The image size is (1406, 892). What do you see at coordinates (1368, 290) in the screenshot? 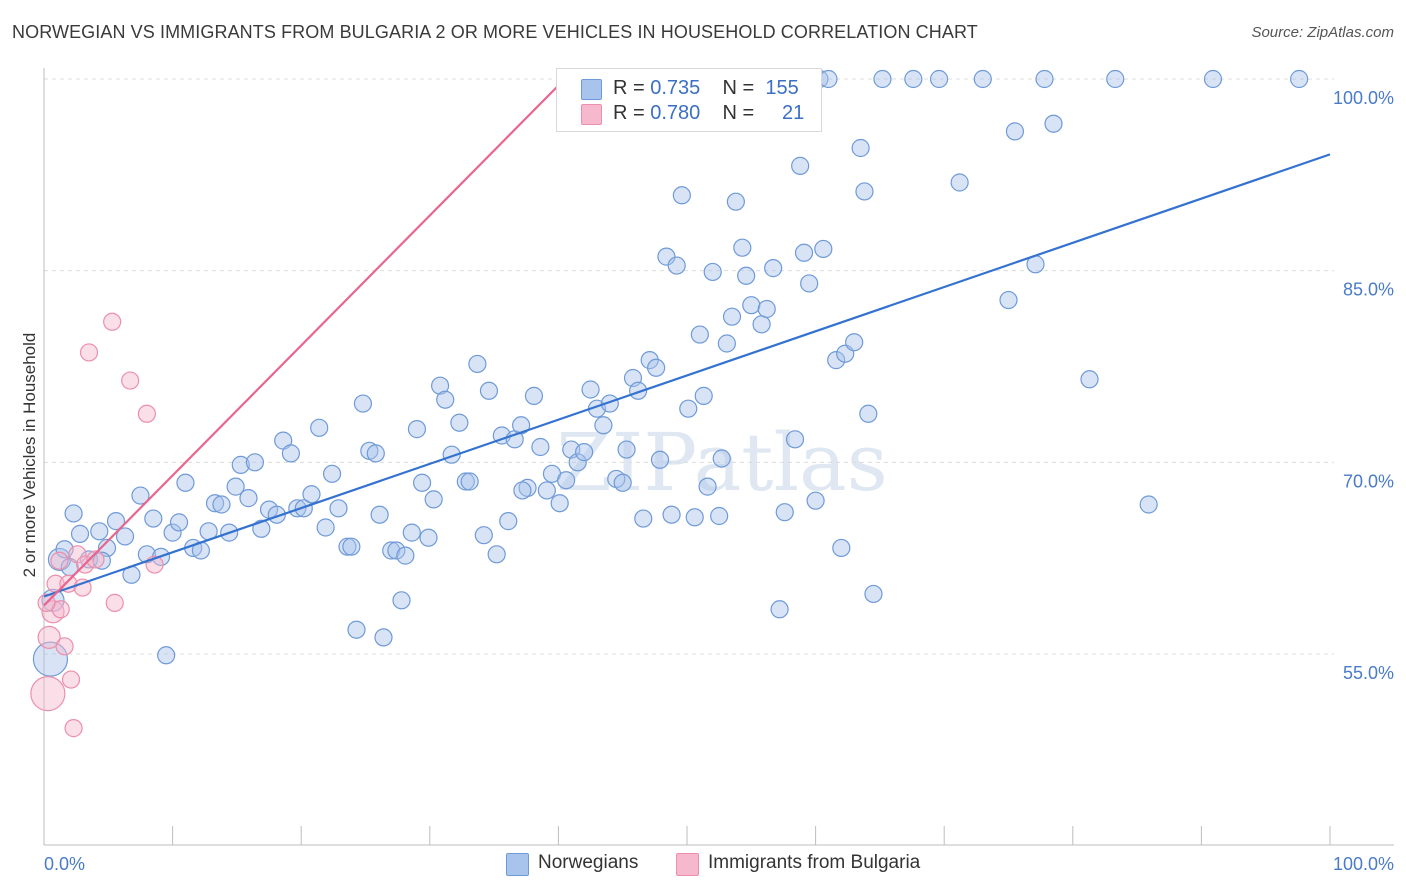
I see `y-tick-label: 85.0%` at bounding box center [1368, 290].